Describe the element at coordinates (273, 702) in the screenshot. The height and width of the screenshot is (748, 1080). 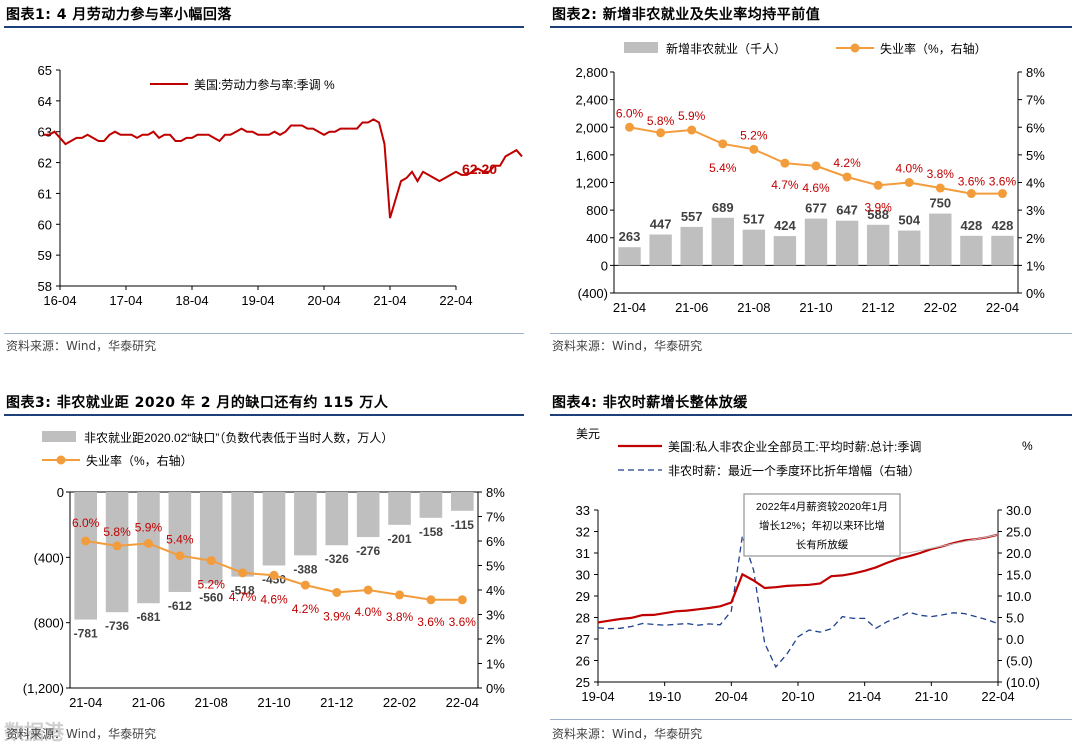
I see `x-tick-label: 21-10` at that location.